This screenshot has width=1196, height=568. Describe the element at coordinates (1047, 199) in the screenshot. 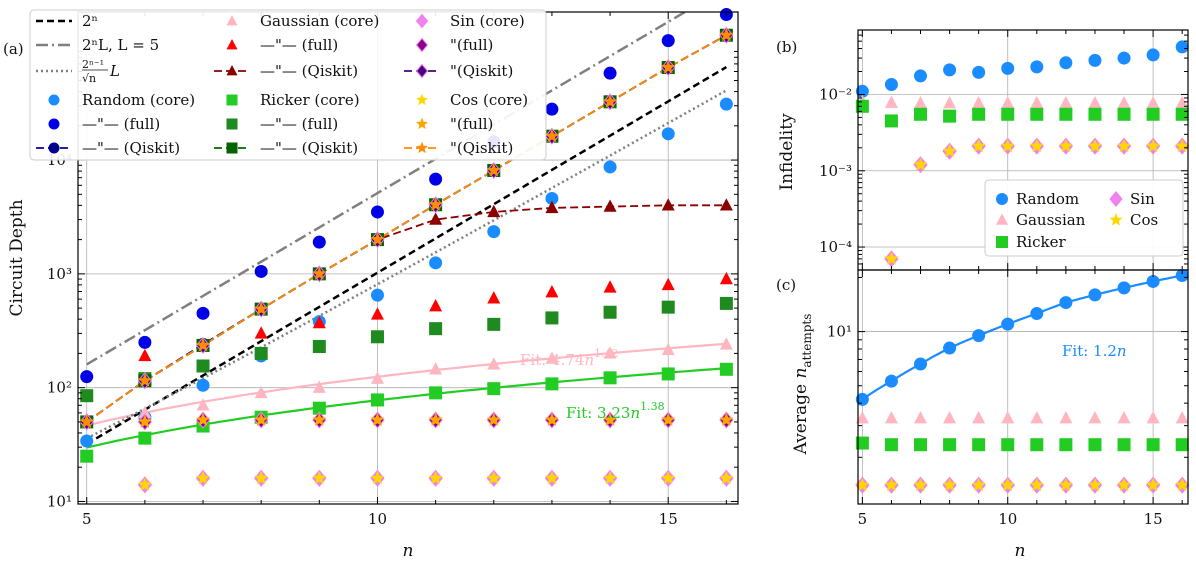

I see `legend-b-label-b_random: Random` at that location.